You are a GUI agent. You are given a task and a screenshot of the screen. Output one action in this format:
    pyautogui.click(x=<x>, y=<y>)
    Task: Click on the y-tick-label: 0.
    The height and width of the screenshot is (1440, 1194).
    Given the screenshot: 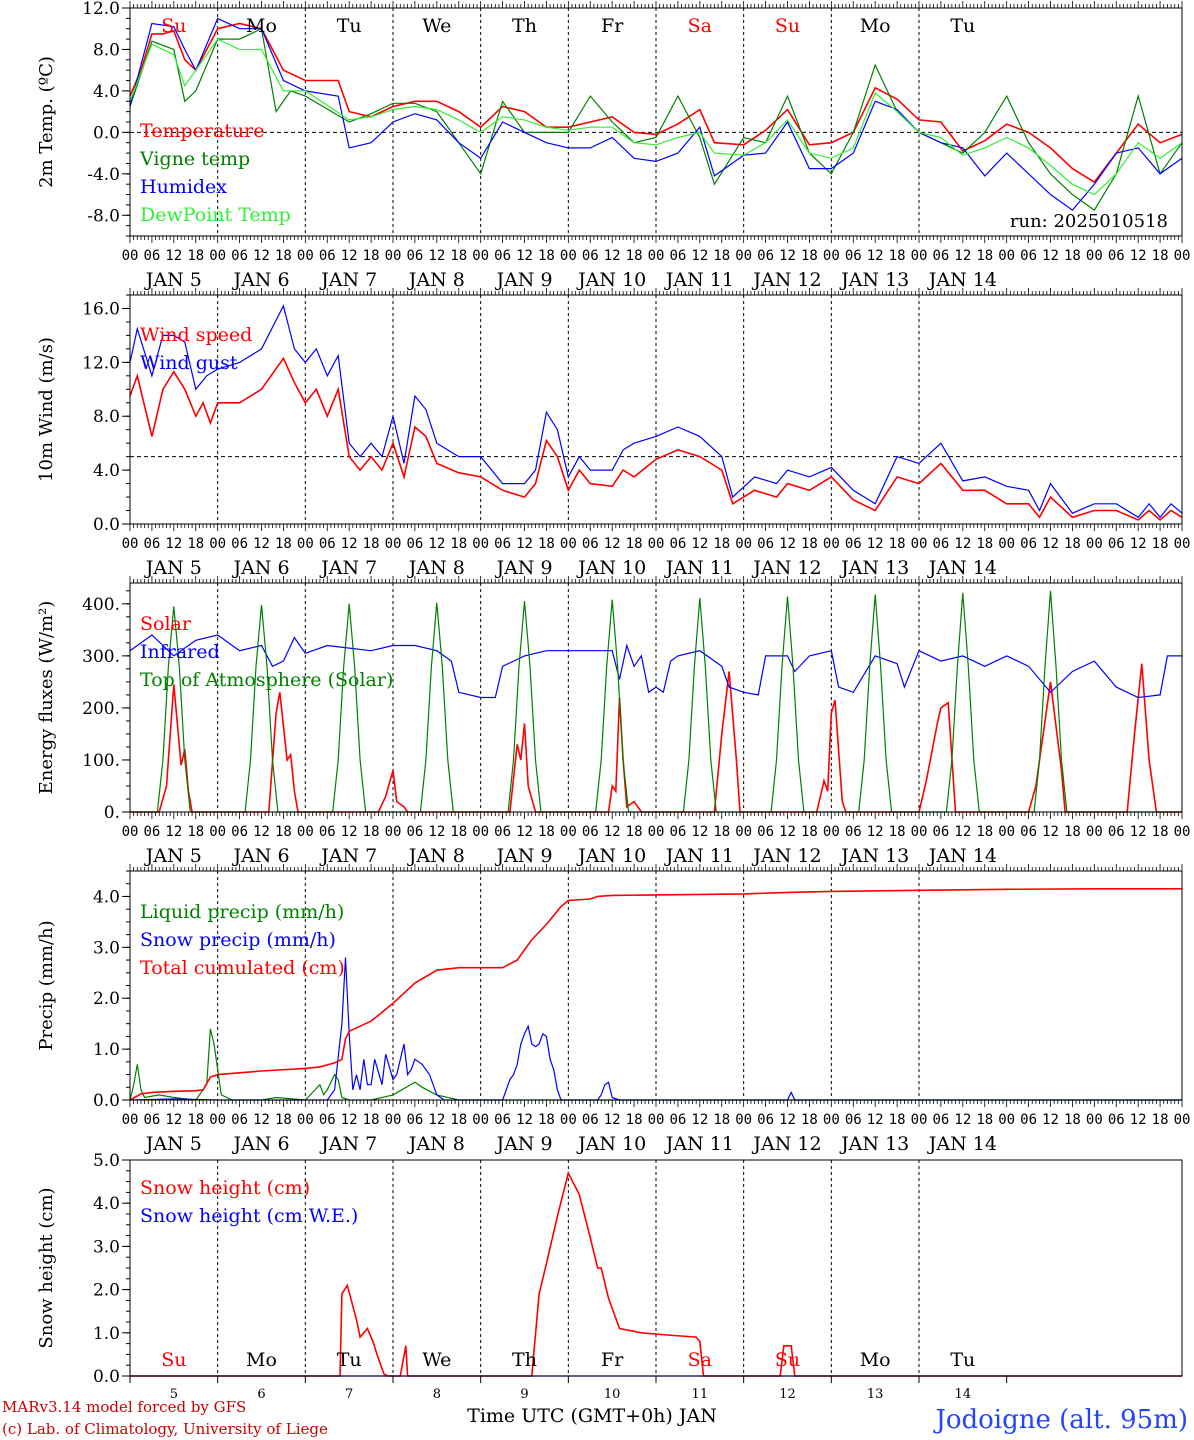 What is the action you would take?
    pyautogui.click(x=112, y=813)
    